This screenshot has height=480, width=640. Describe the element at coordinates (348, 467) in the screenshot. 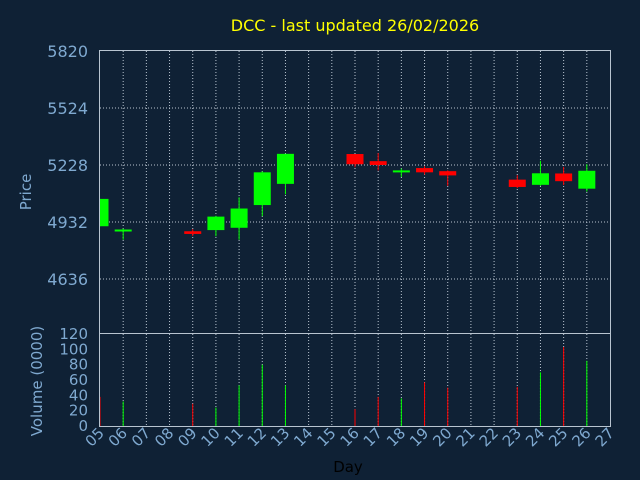

I see `day-axis-label: Day` at that location.